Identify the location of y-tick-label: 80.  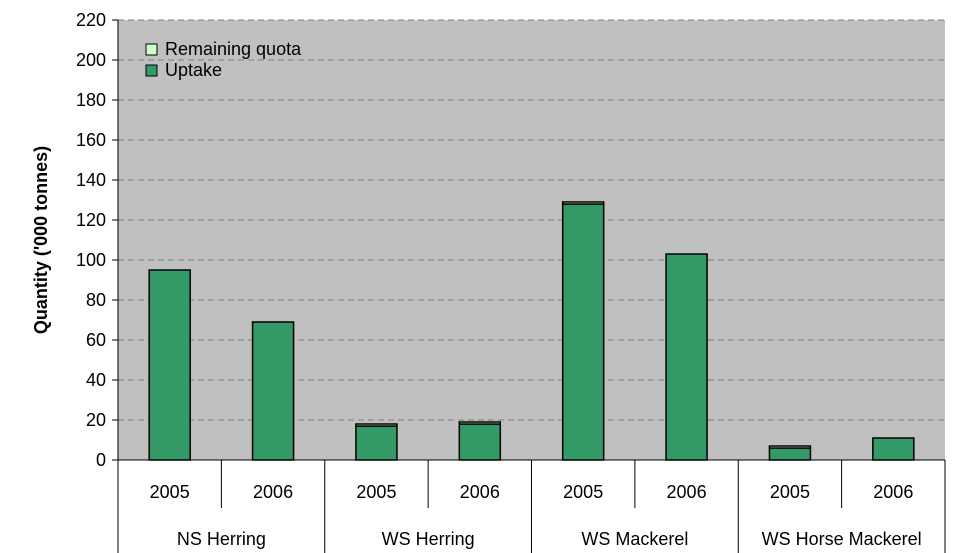
(96, 300).